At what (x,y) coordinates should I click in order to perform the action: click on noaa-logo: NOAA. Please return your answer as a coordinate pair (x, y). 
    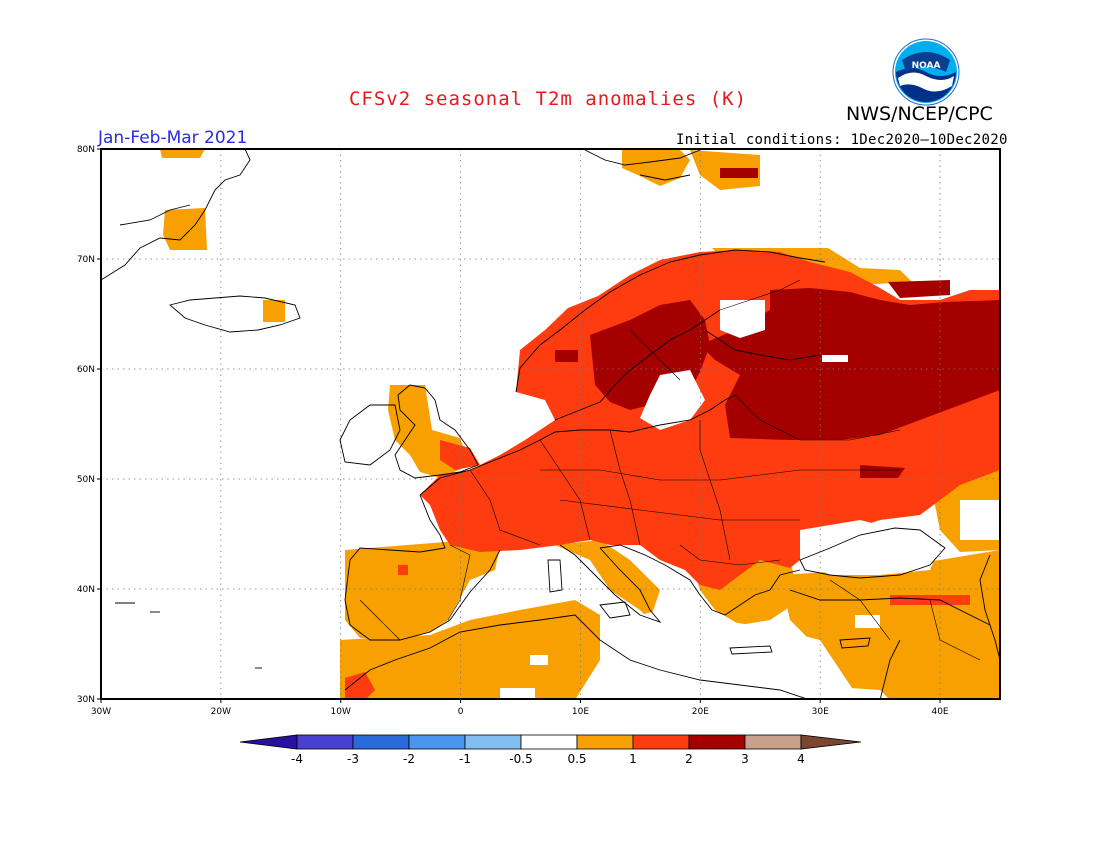
    Looking at the image, I should click on (926, 72).